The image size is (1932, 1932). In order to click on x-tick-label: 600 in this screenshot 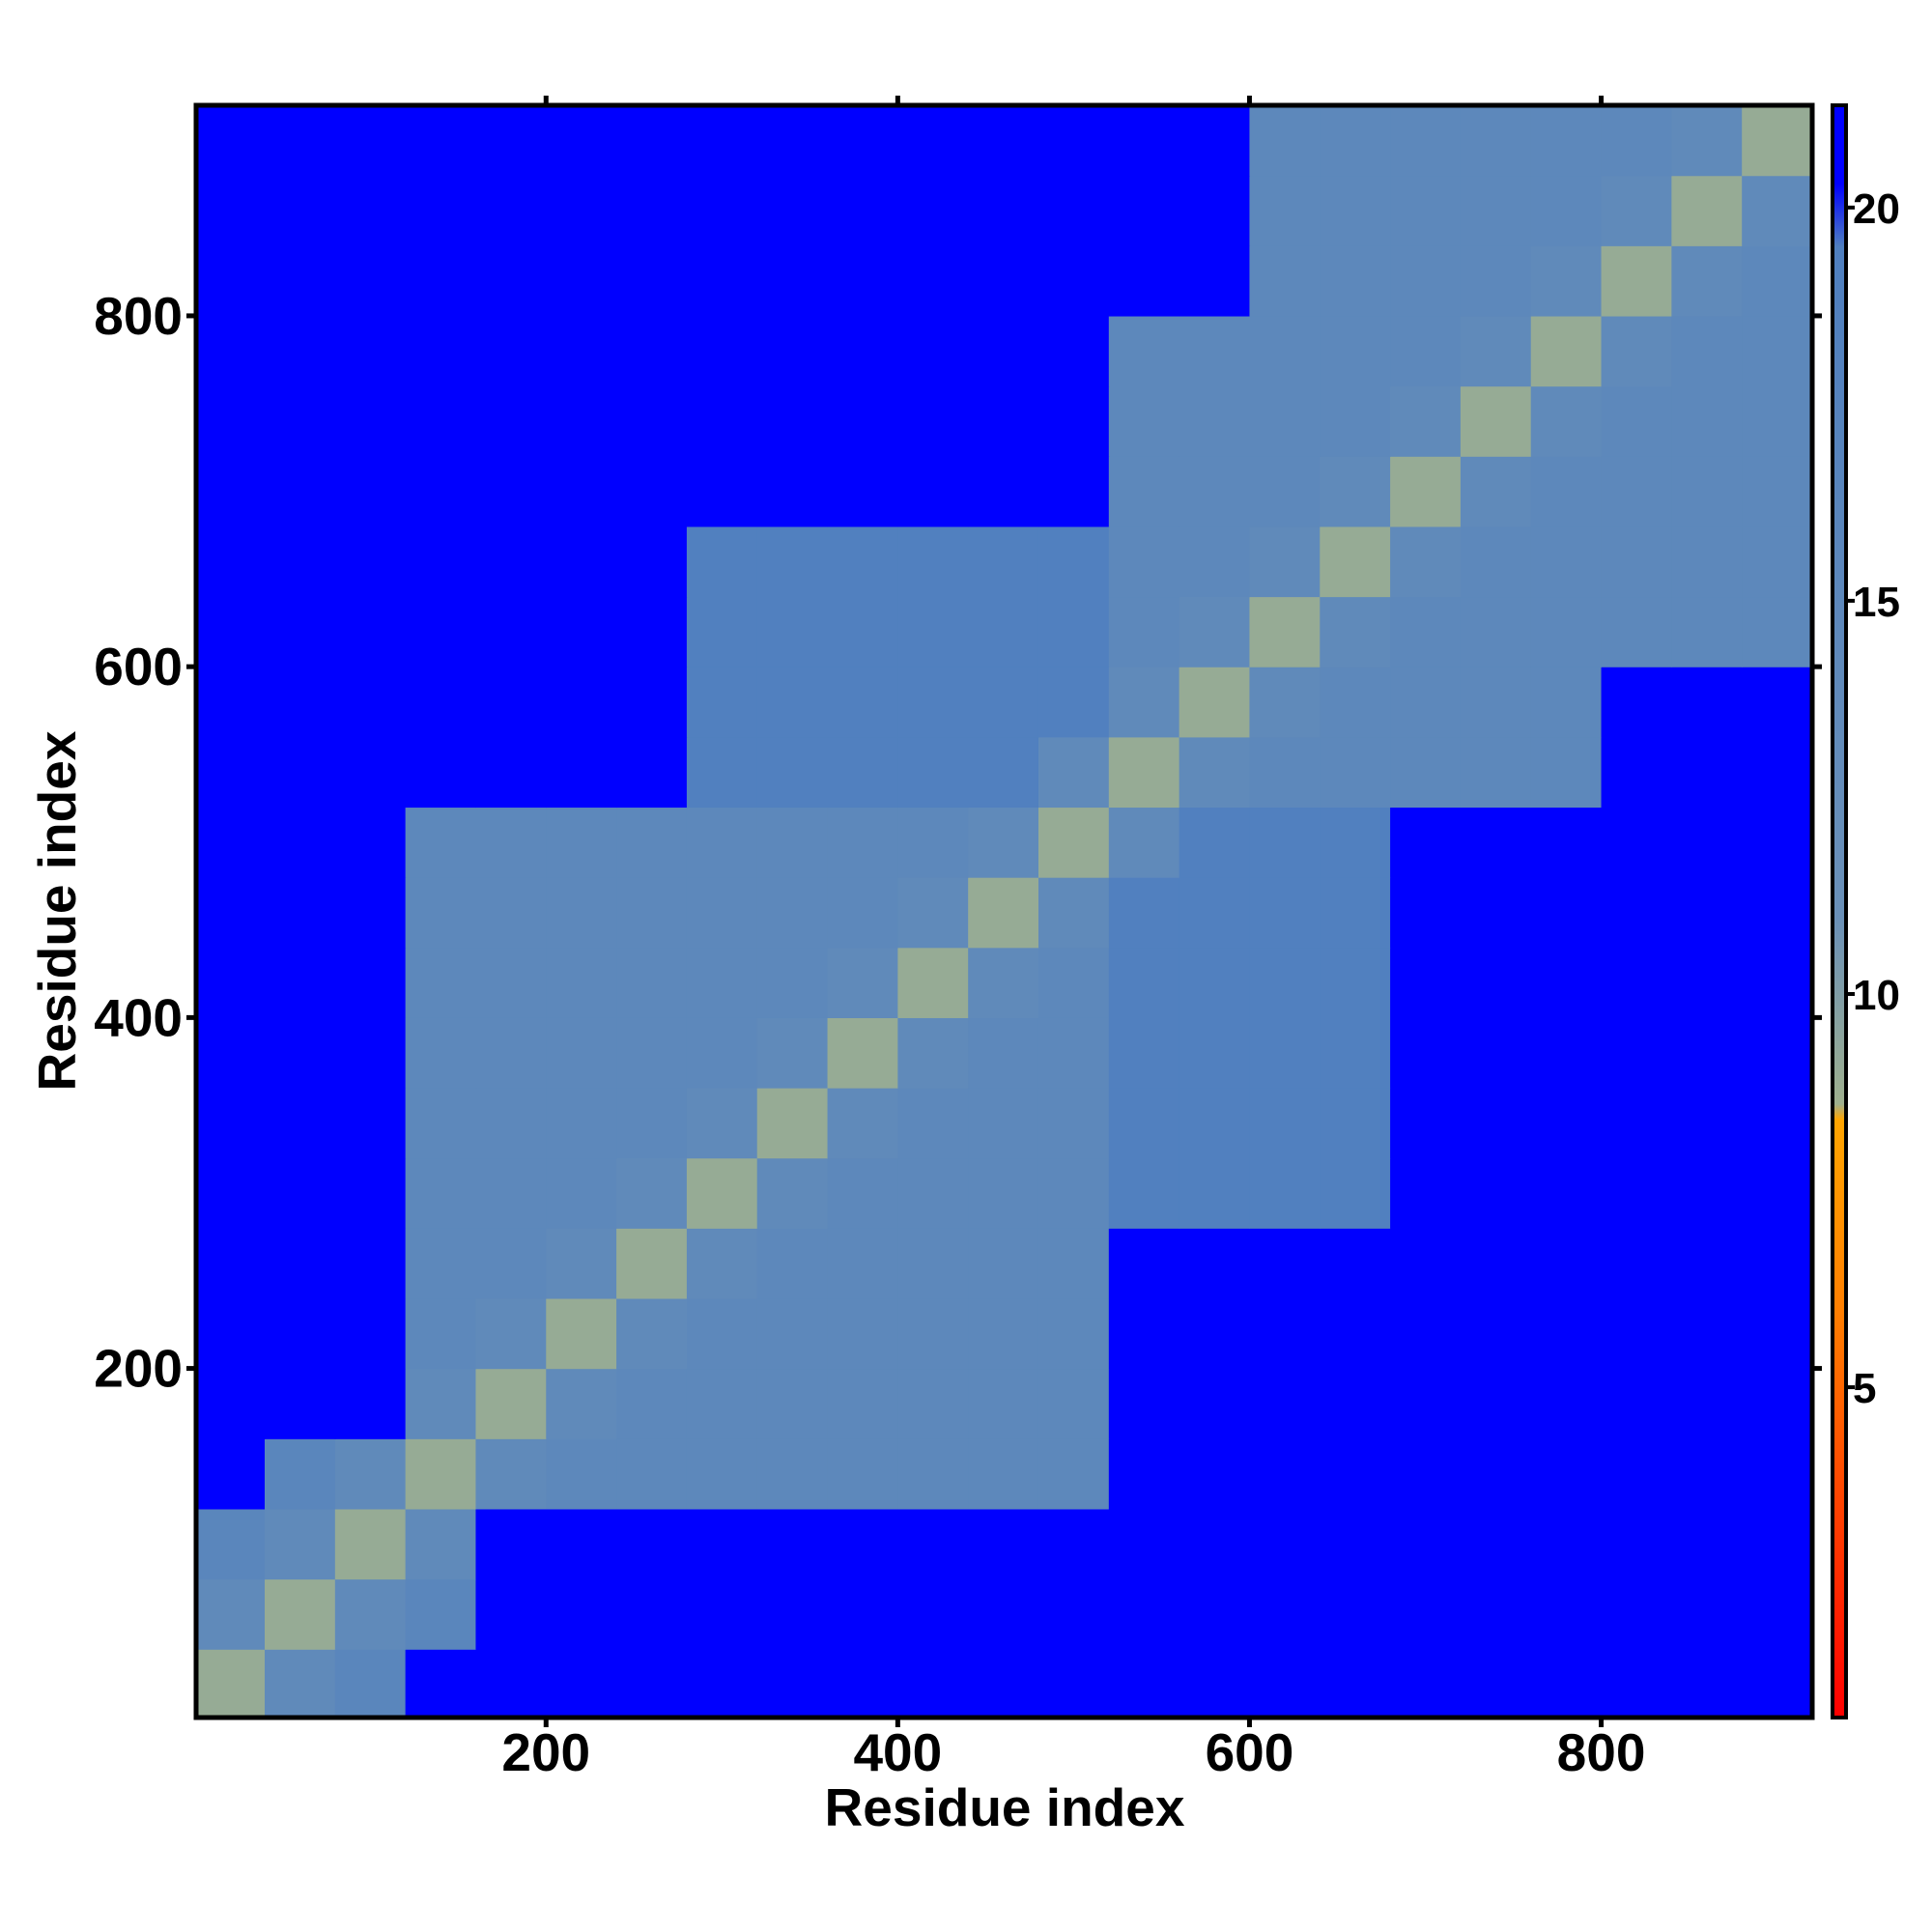, I will do `click(1250, 1752)`.